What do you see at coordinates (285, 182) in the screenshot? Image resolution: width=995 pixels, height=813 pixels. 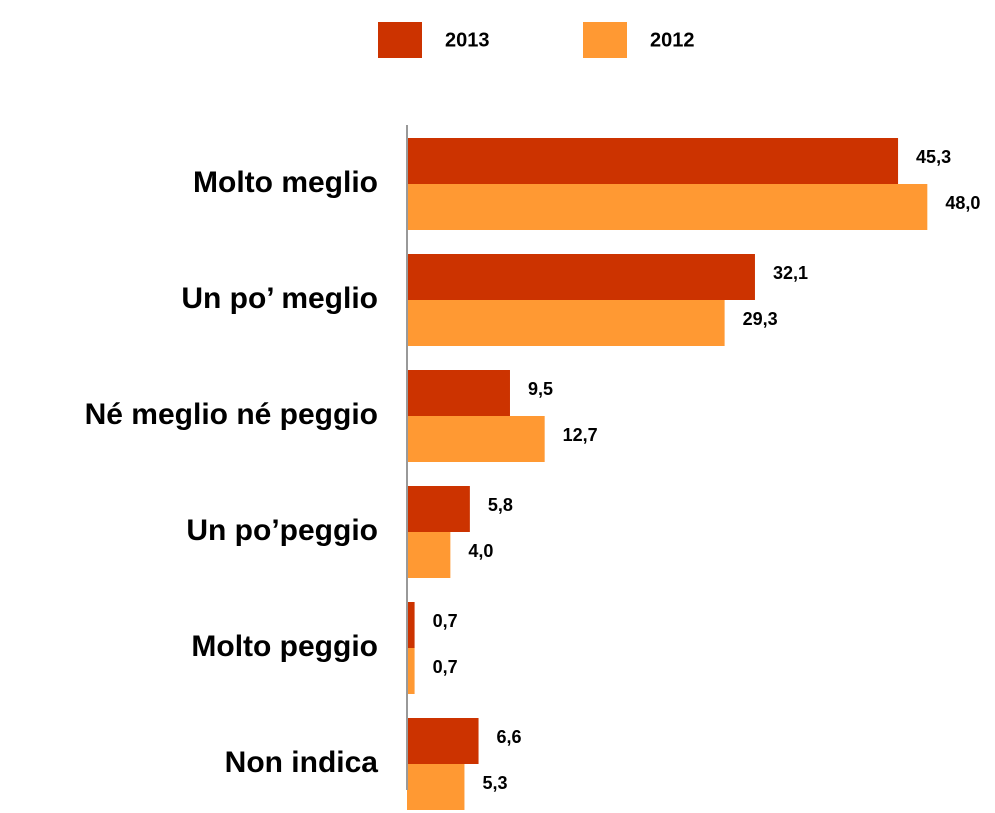 I see `category-label: Molto meglio` at bounding box center [285, 182].